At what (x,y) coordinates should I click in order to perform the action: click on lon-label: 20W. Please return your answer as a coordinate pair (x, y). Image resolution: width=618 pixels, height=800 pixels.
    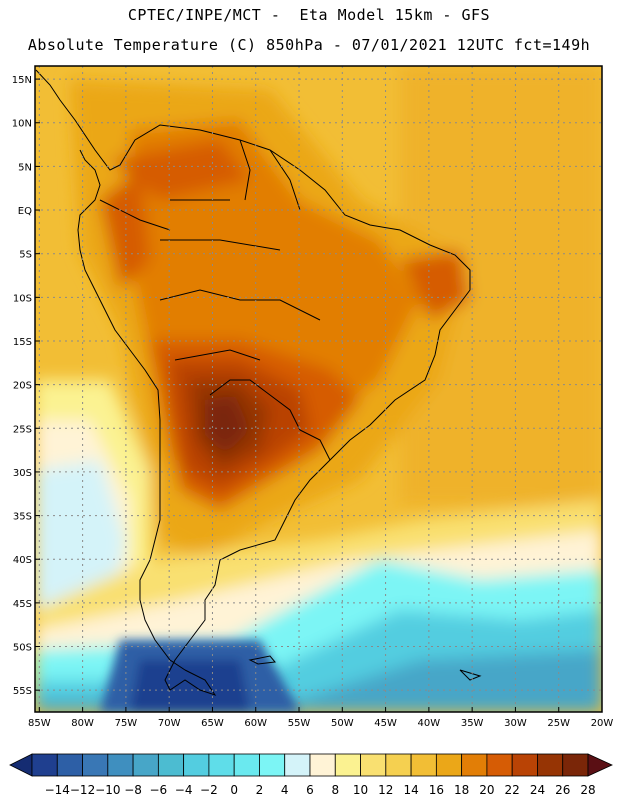
    Looking at the image, I should click on (602, 723).